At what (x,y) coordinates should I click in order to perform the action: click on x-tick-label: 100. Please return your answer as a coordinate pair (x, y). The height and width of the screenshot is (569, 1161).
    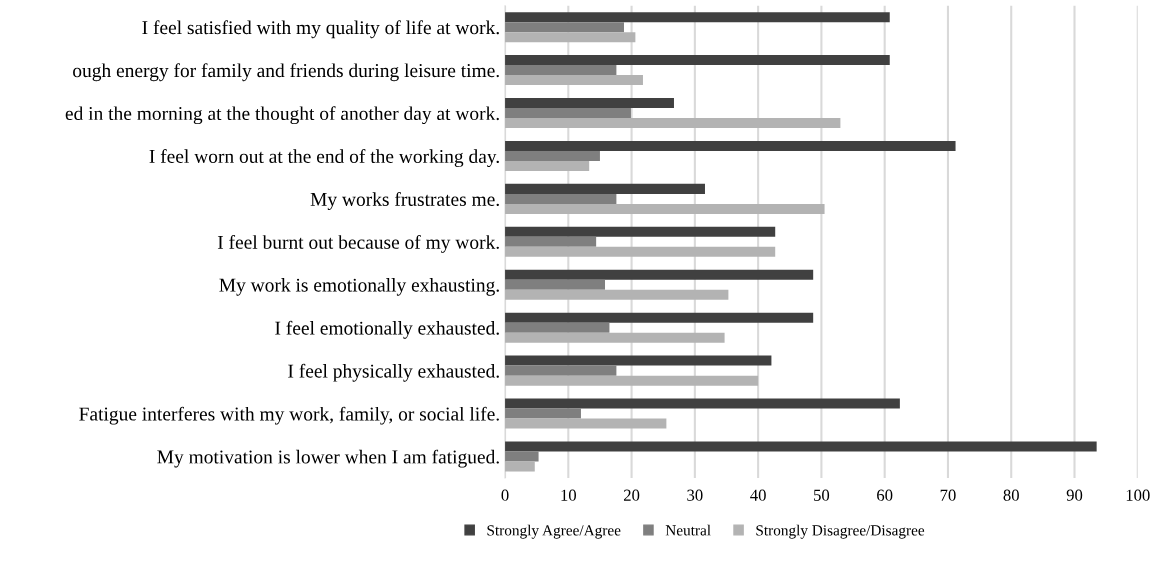
    Looking at the image, I should click on (1138, 495).